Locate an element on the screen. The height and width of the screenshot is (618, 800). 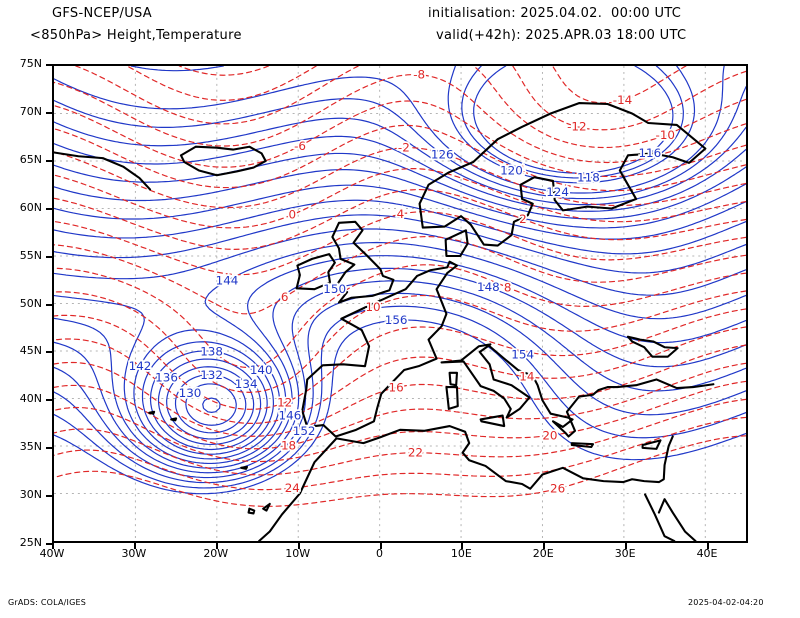
longitude-tick-label: 10W is located at coordinates (298, 553).